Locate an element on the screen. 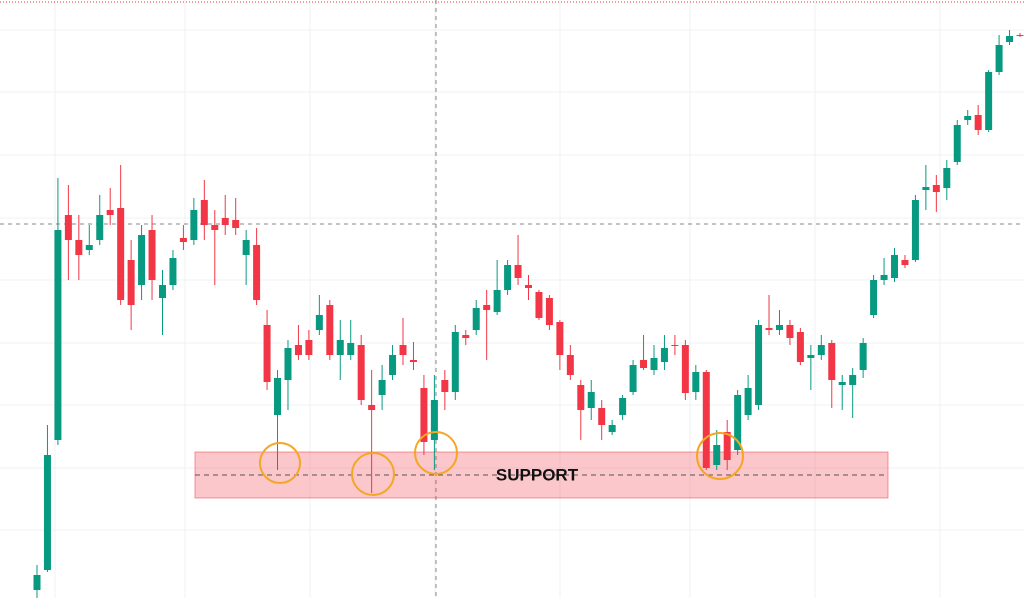 This screenshot has height=598, width=1024. support-zone-group is located at coordinates (541, 475).